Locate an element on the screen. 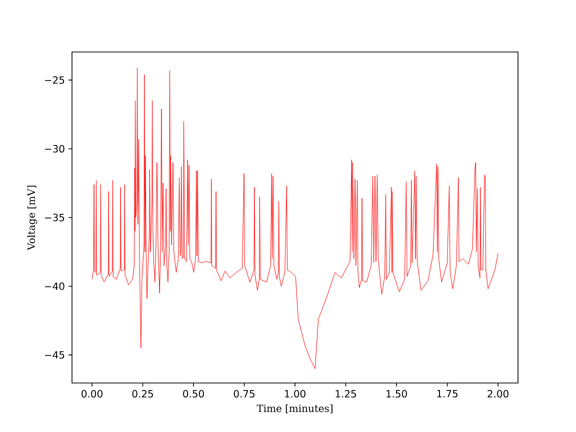  x-tick-label: 0.75 is located at coordinates (244, 394).